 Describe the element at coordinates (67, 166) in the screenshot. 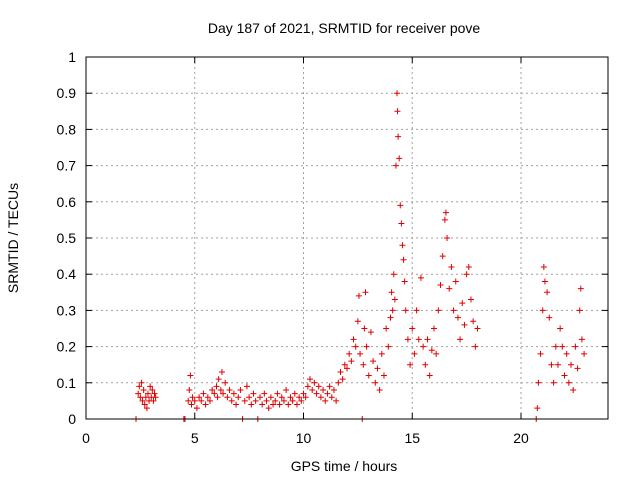

I see `y-tick-label: 0.7` at that location.